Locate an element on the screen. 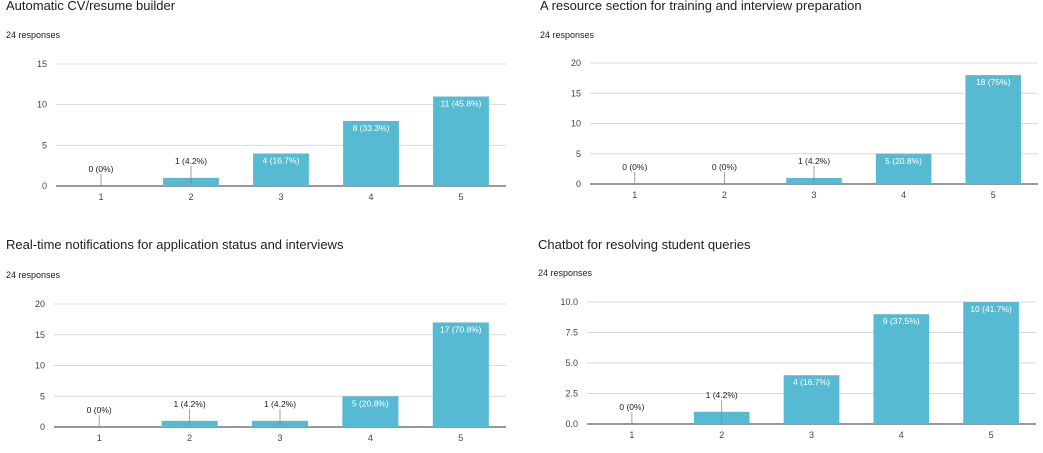 The image size is (1043, 453). data-label: 10 (41.7%) is located at coordinates (991, 309).